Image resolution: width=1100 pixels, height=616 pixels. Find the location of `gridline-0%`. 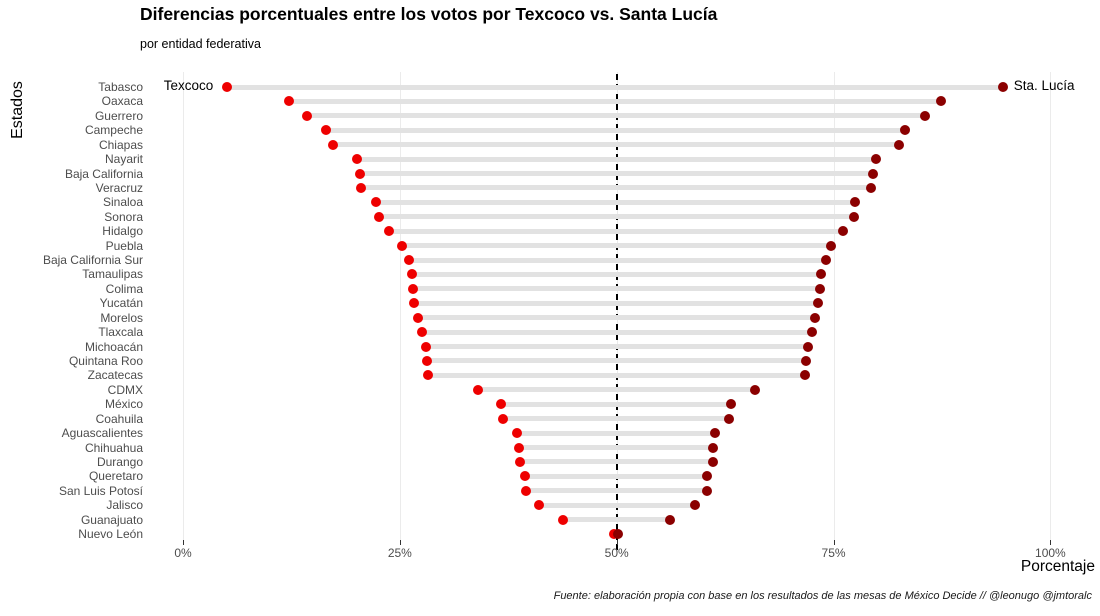

gridline-0% is located at coordinates (183, 306).